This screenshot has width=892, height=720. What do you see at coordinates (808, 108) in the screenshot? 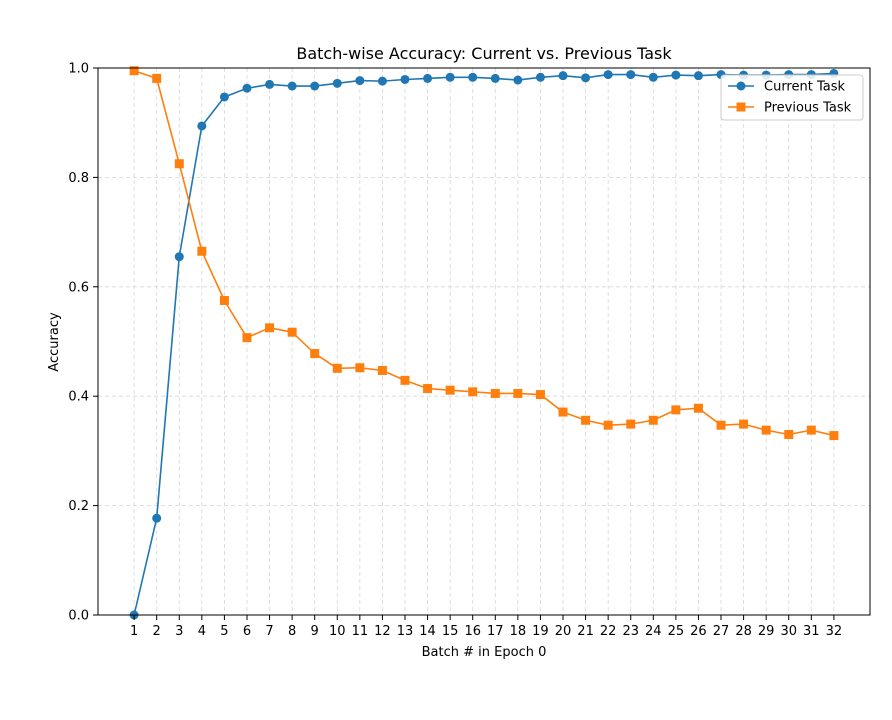
I see `legend-label: Previous Task` at bounding box center [808, 108].